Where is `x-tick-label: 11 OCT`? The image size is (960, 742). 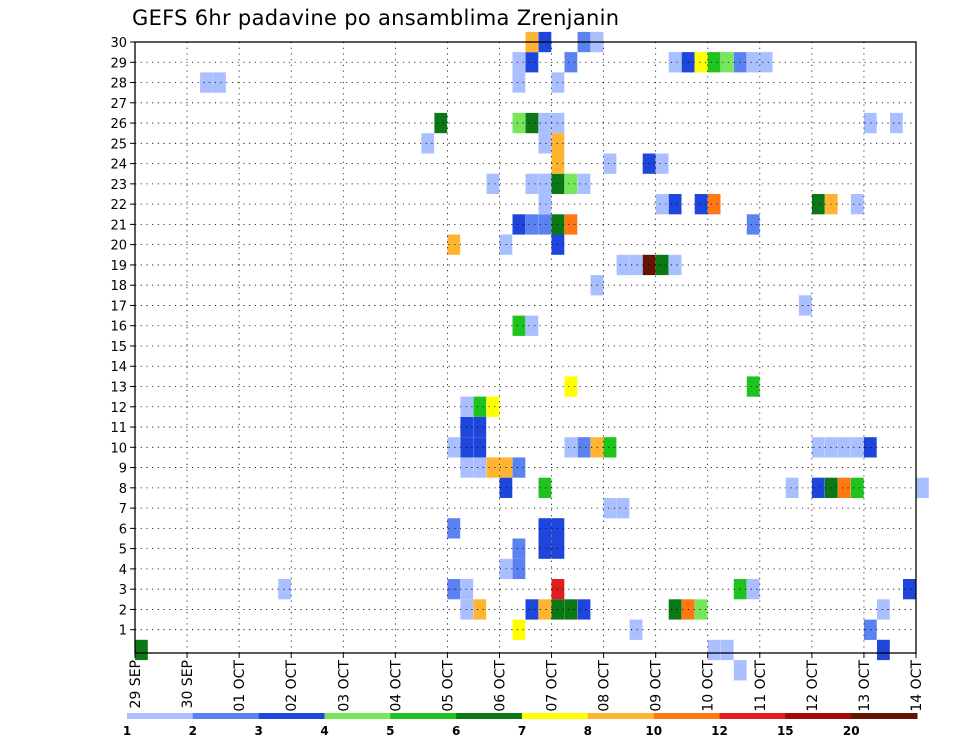
x-tick-label: 11 OCT is located at coordinates (761, 686).